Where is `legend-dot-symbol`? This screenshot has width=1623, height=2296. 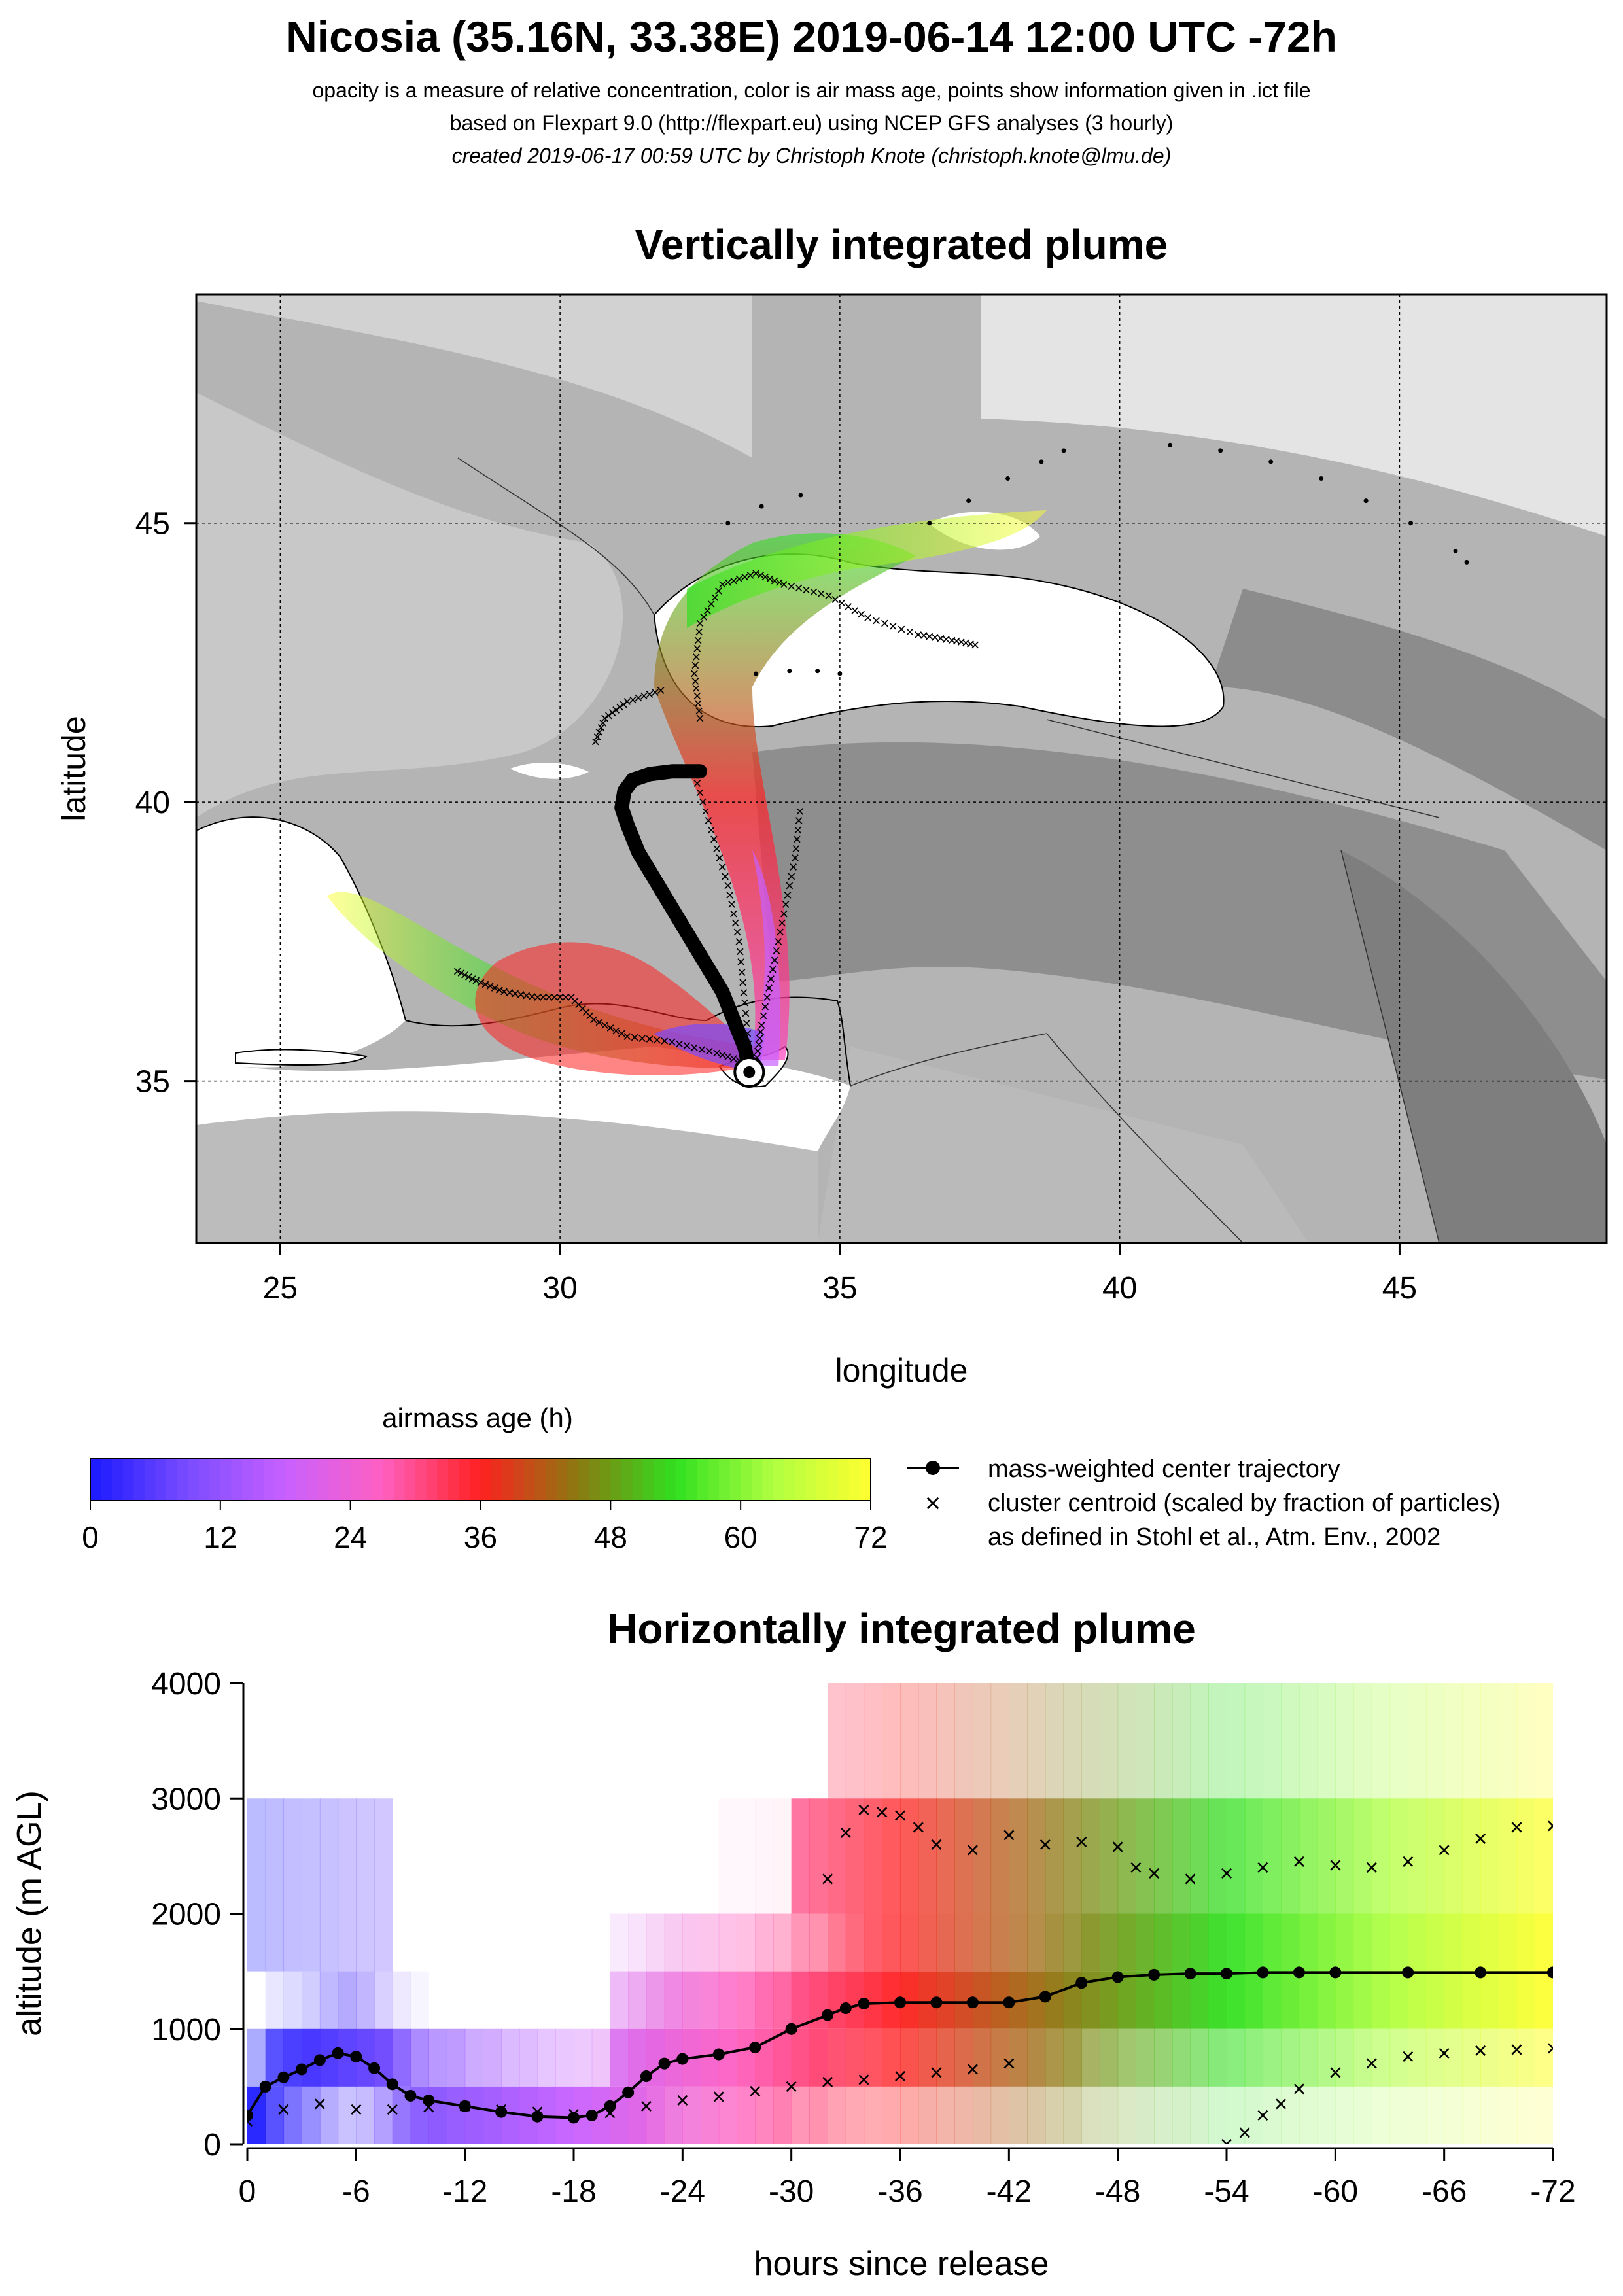 legend-dot-symbol is located at coordinates (933, 1468).